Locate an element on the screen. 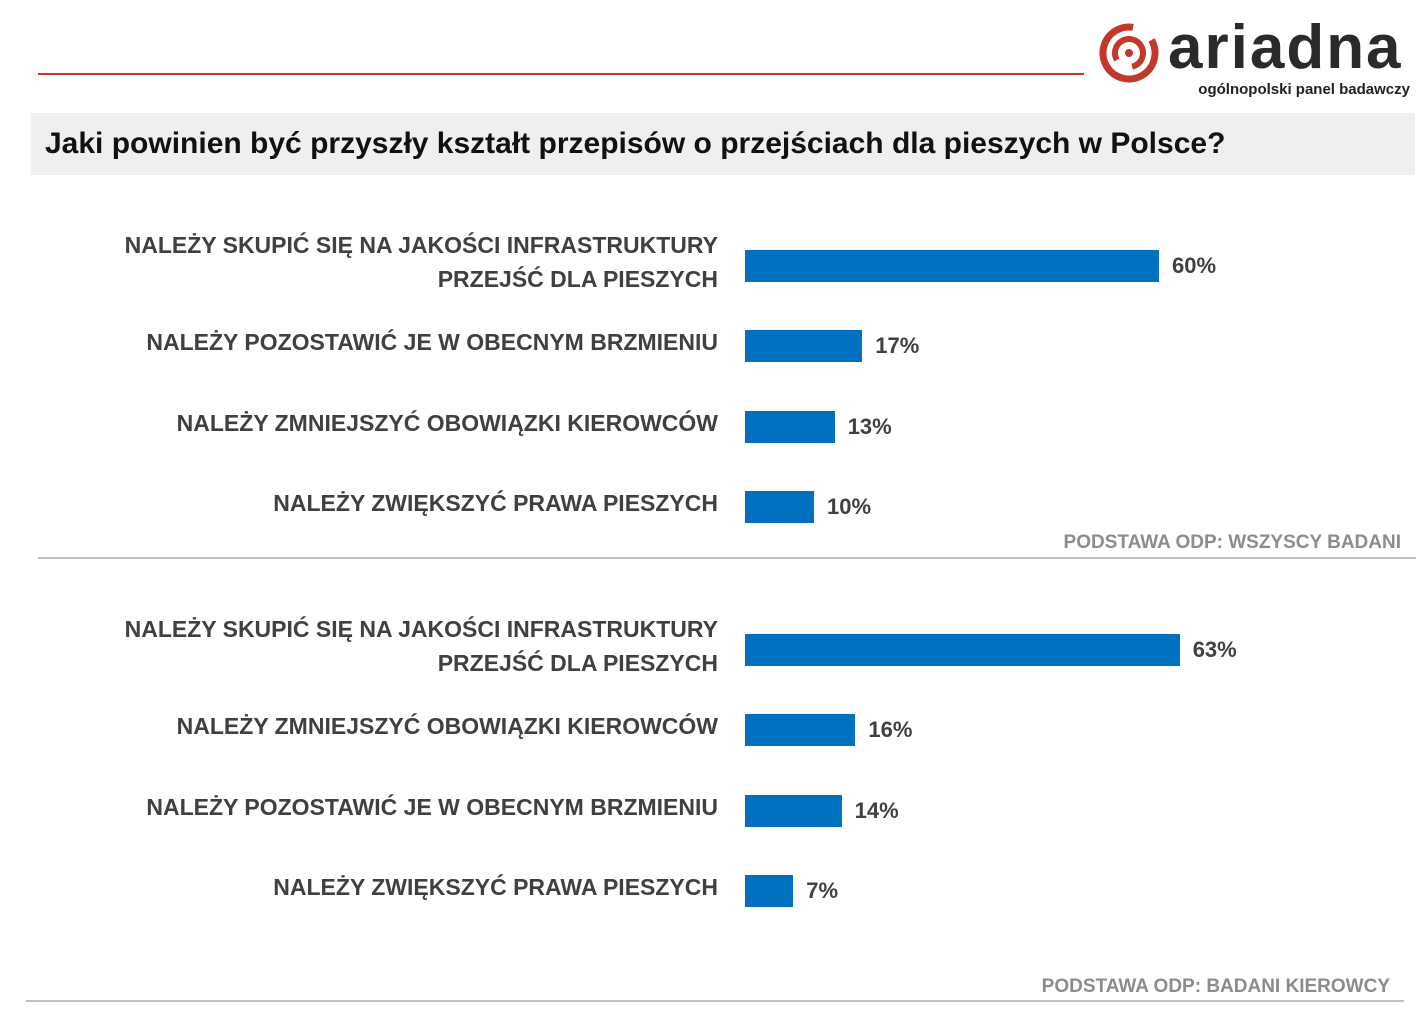 The image size is (1426, 1020). data-label: 13% is located at coordinates (869, 426).